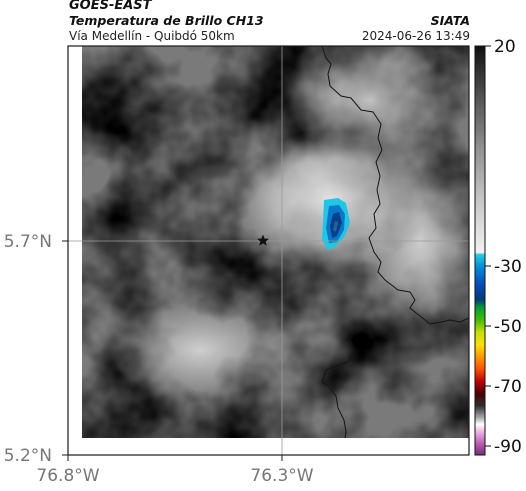  I want to click on satellite-title: GOES-EAST, so click(110, 6).